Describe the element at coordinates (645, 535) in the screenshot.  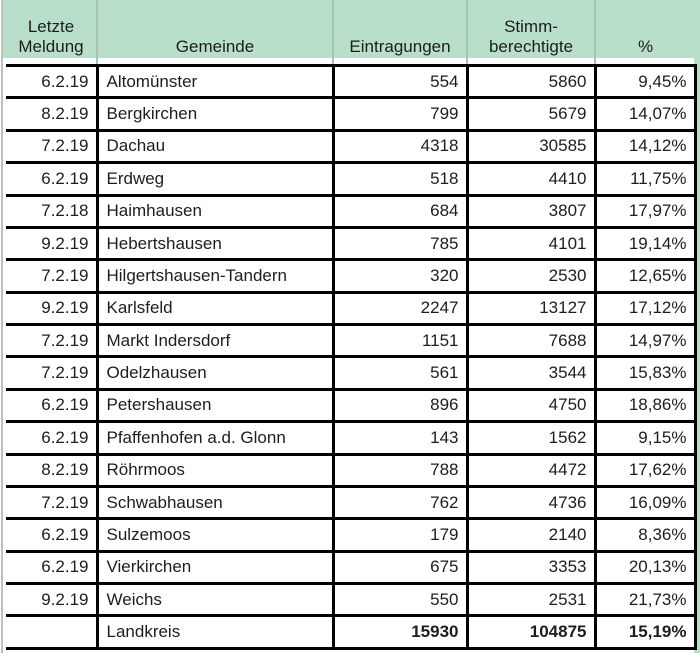
I see `cell-prozent: 8,36%` at that location.